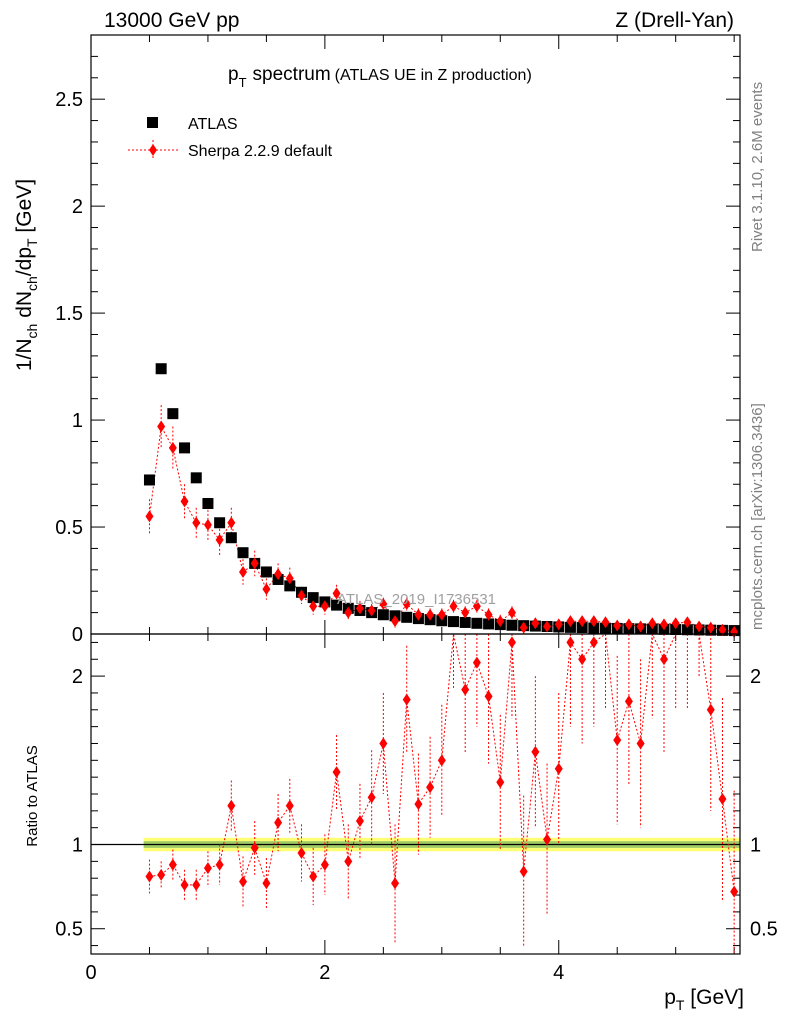  I want to click on legend-atlas-label: ATLAS, so click(213, 124).